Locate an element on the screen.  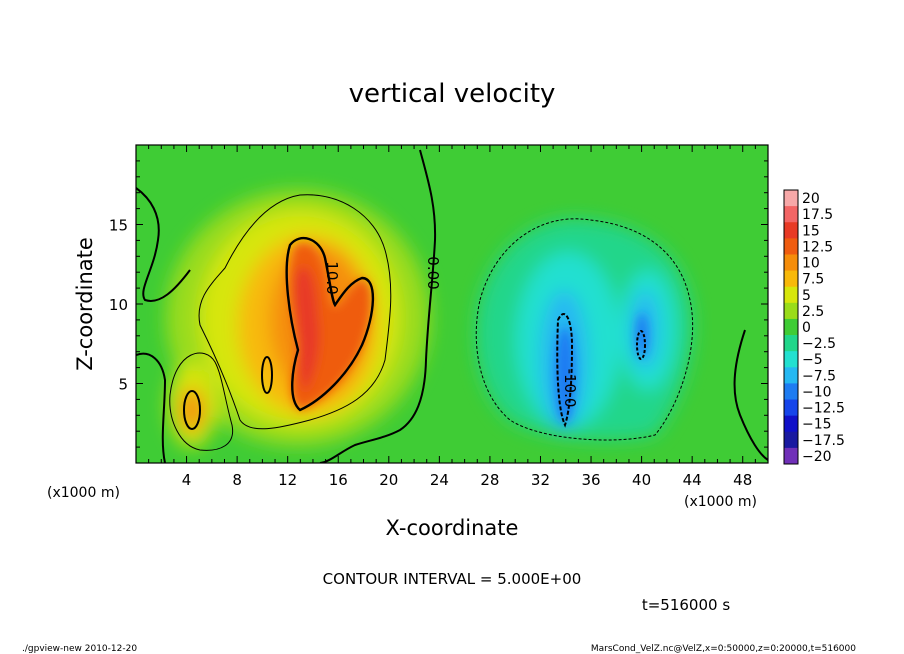
x-tick-label: 36 is located at coordinates (590, 480).